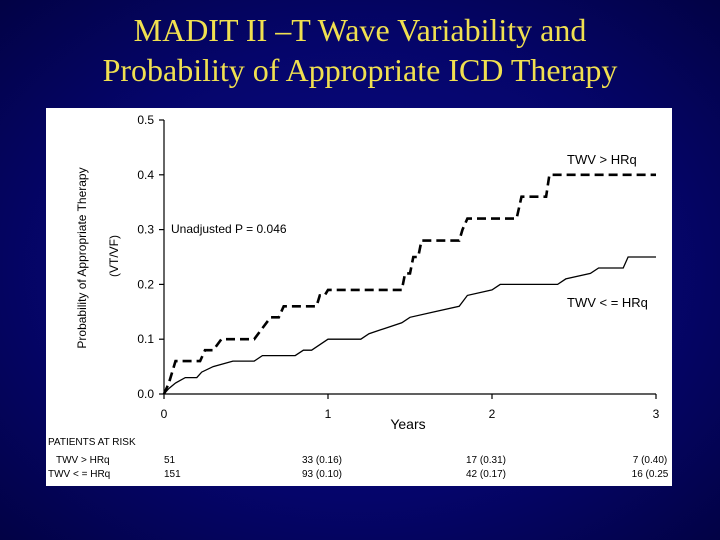  What do you see at coordinates (79, 474) in the screenshot?
I see `risk-row-label: TWV < = HRq` at bounding box center [79, 474].